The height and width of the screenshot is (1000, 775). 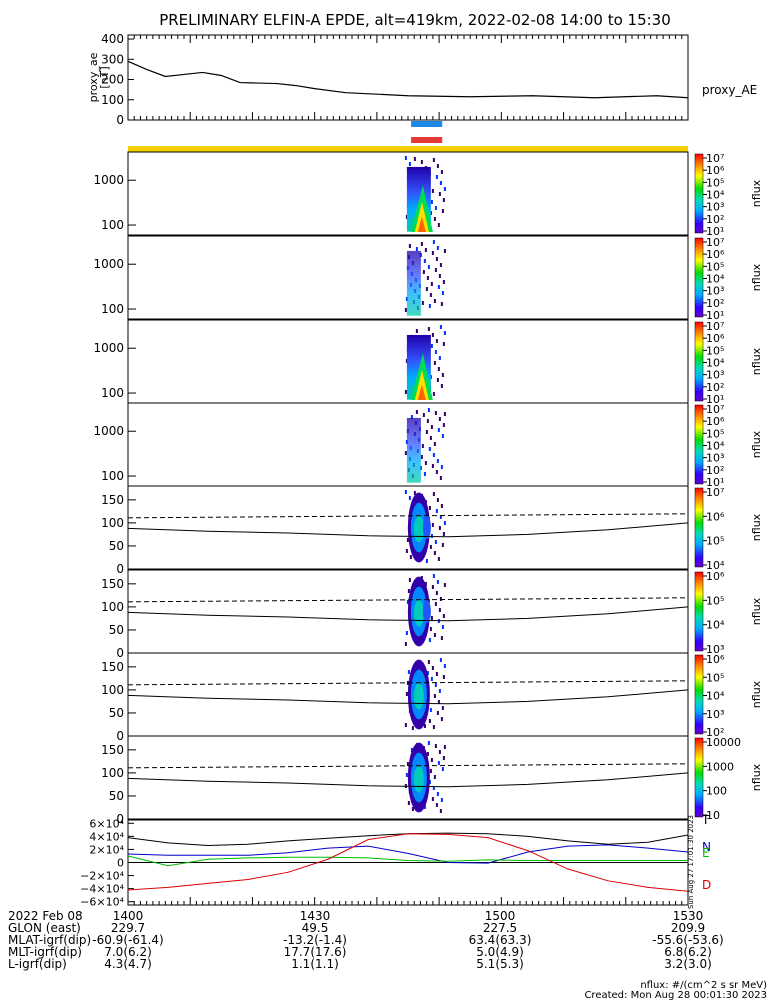 What do you see at coordinates (112, 80) in the screenshot?
I see `proxy-ytick-label: 200` at bounding box center [112, 80].